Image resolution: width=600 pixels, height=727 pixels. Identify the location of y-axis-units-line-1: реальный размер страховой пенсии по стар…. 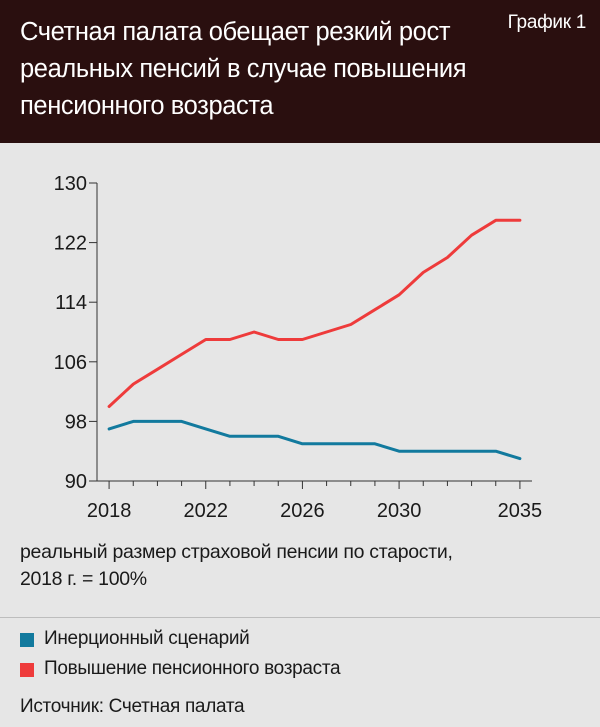
(236, 552).